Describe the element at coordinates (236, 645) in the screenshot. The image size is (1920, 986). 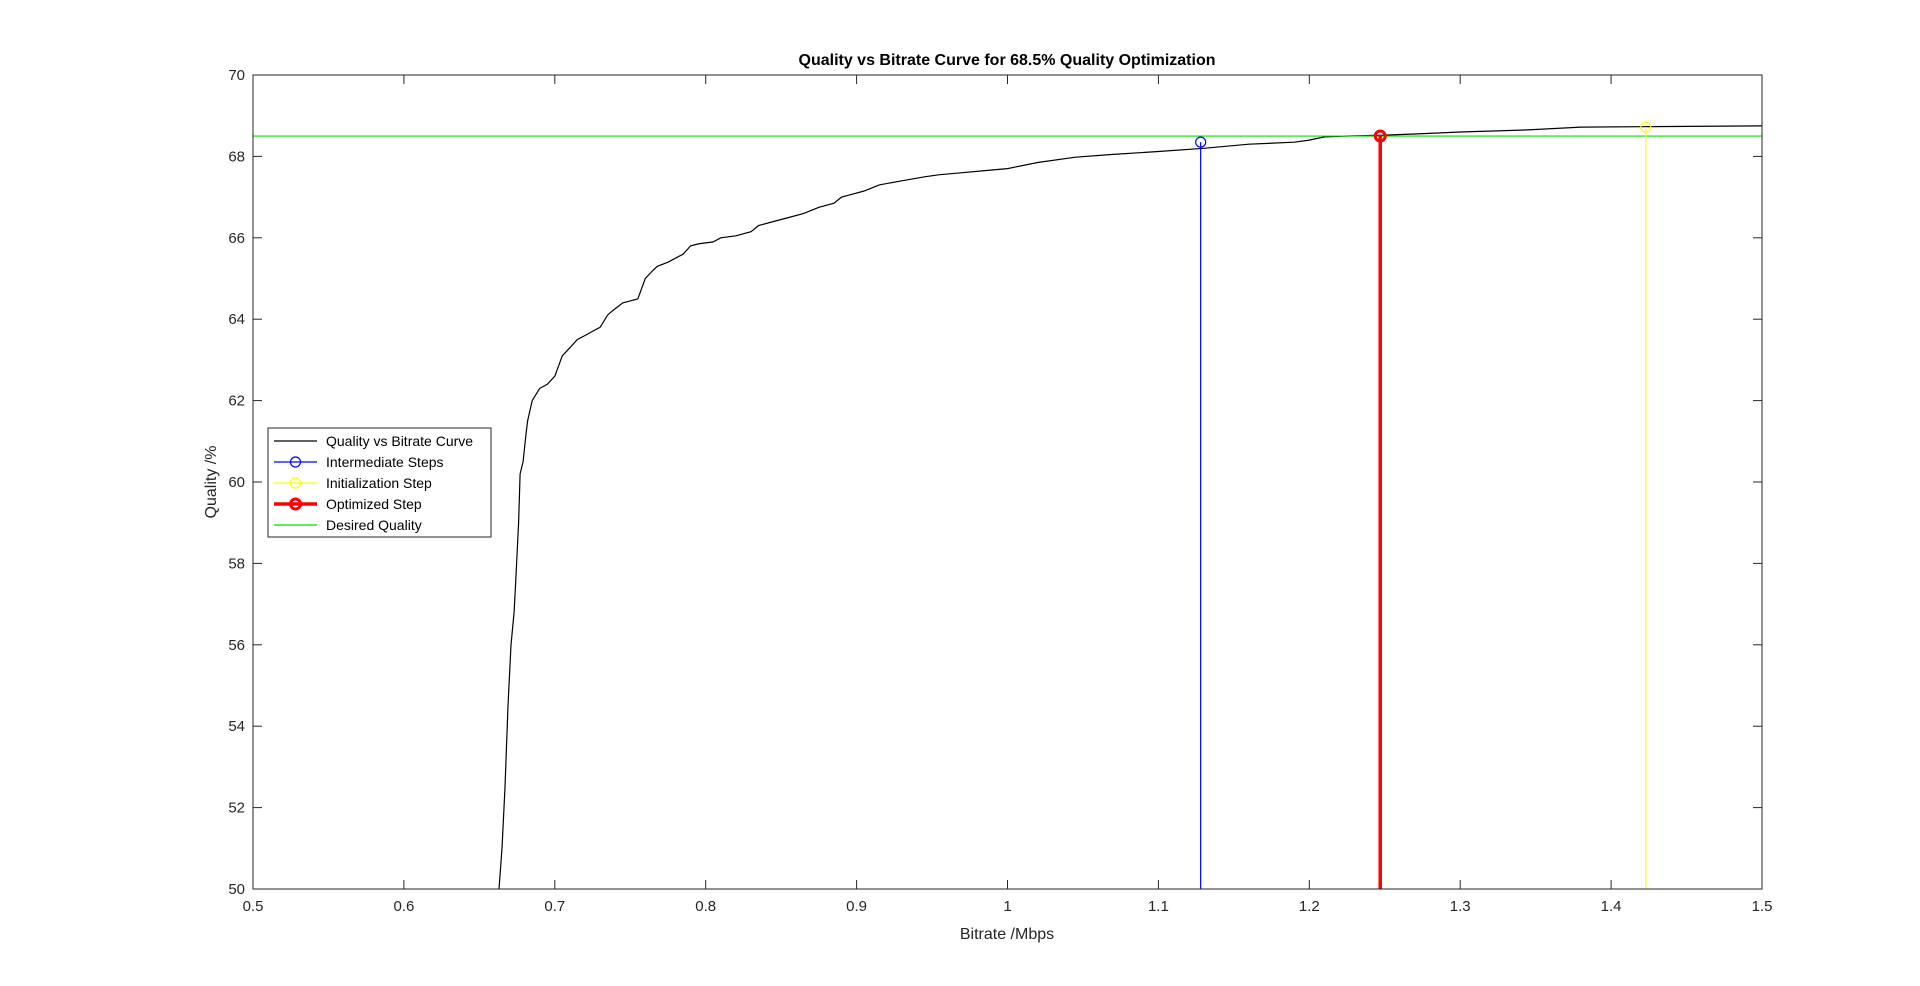
I see `y-tick-label: 56` at that location.